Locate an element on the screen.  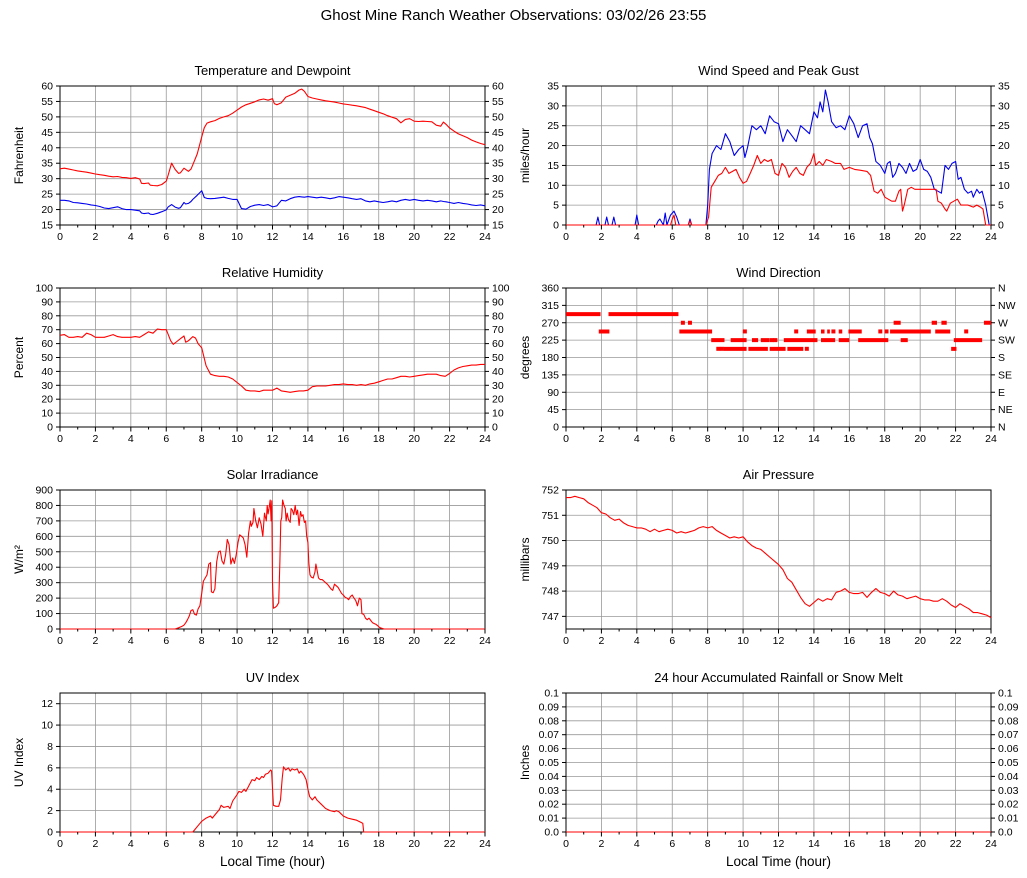
svg-text: SE is located at coordinates (1005, 375).